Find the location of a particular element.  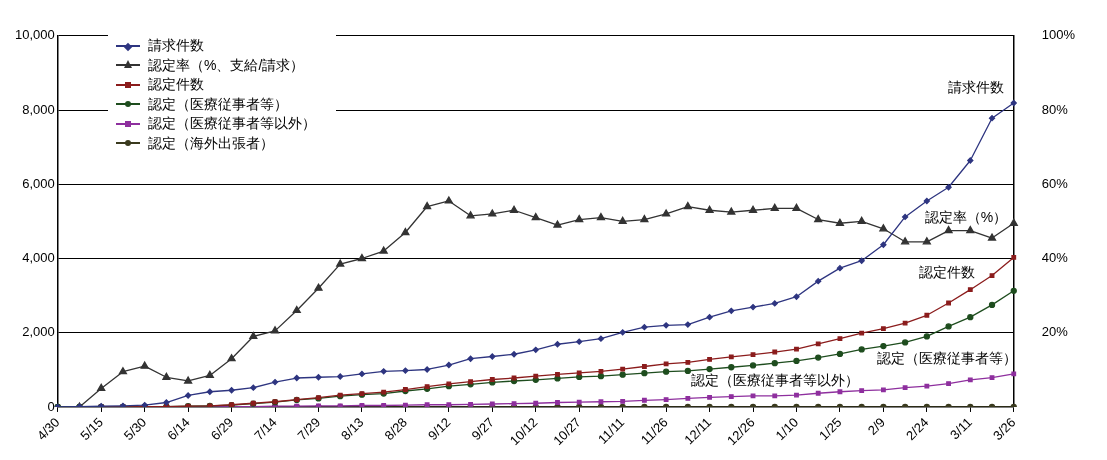

y2-tick-label: 40% is located at coordinates (1055, 258).